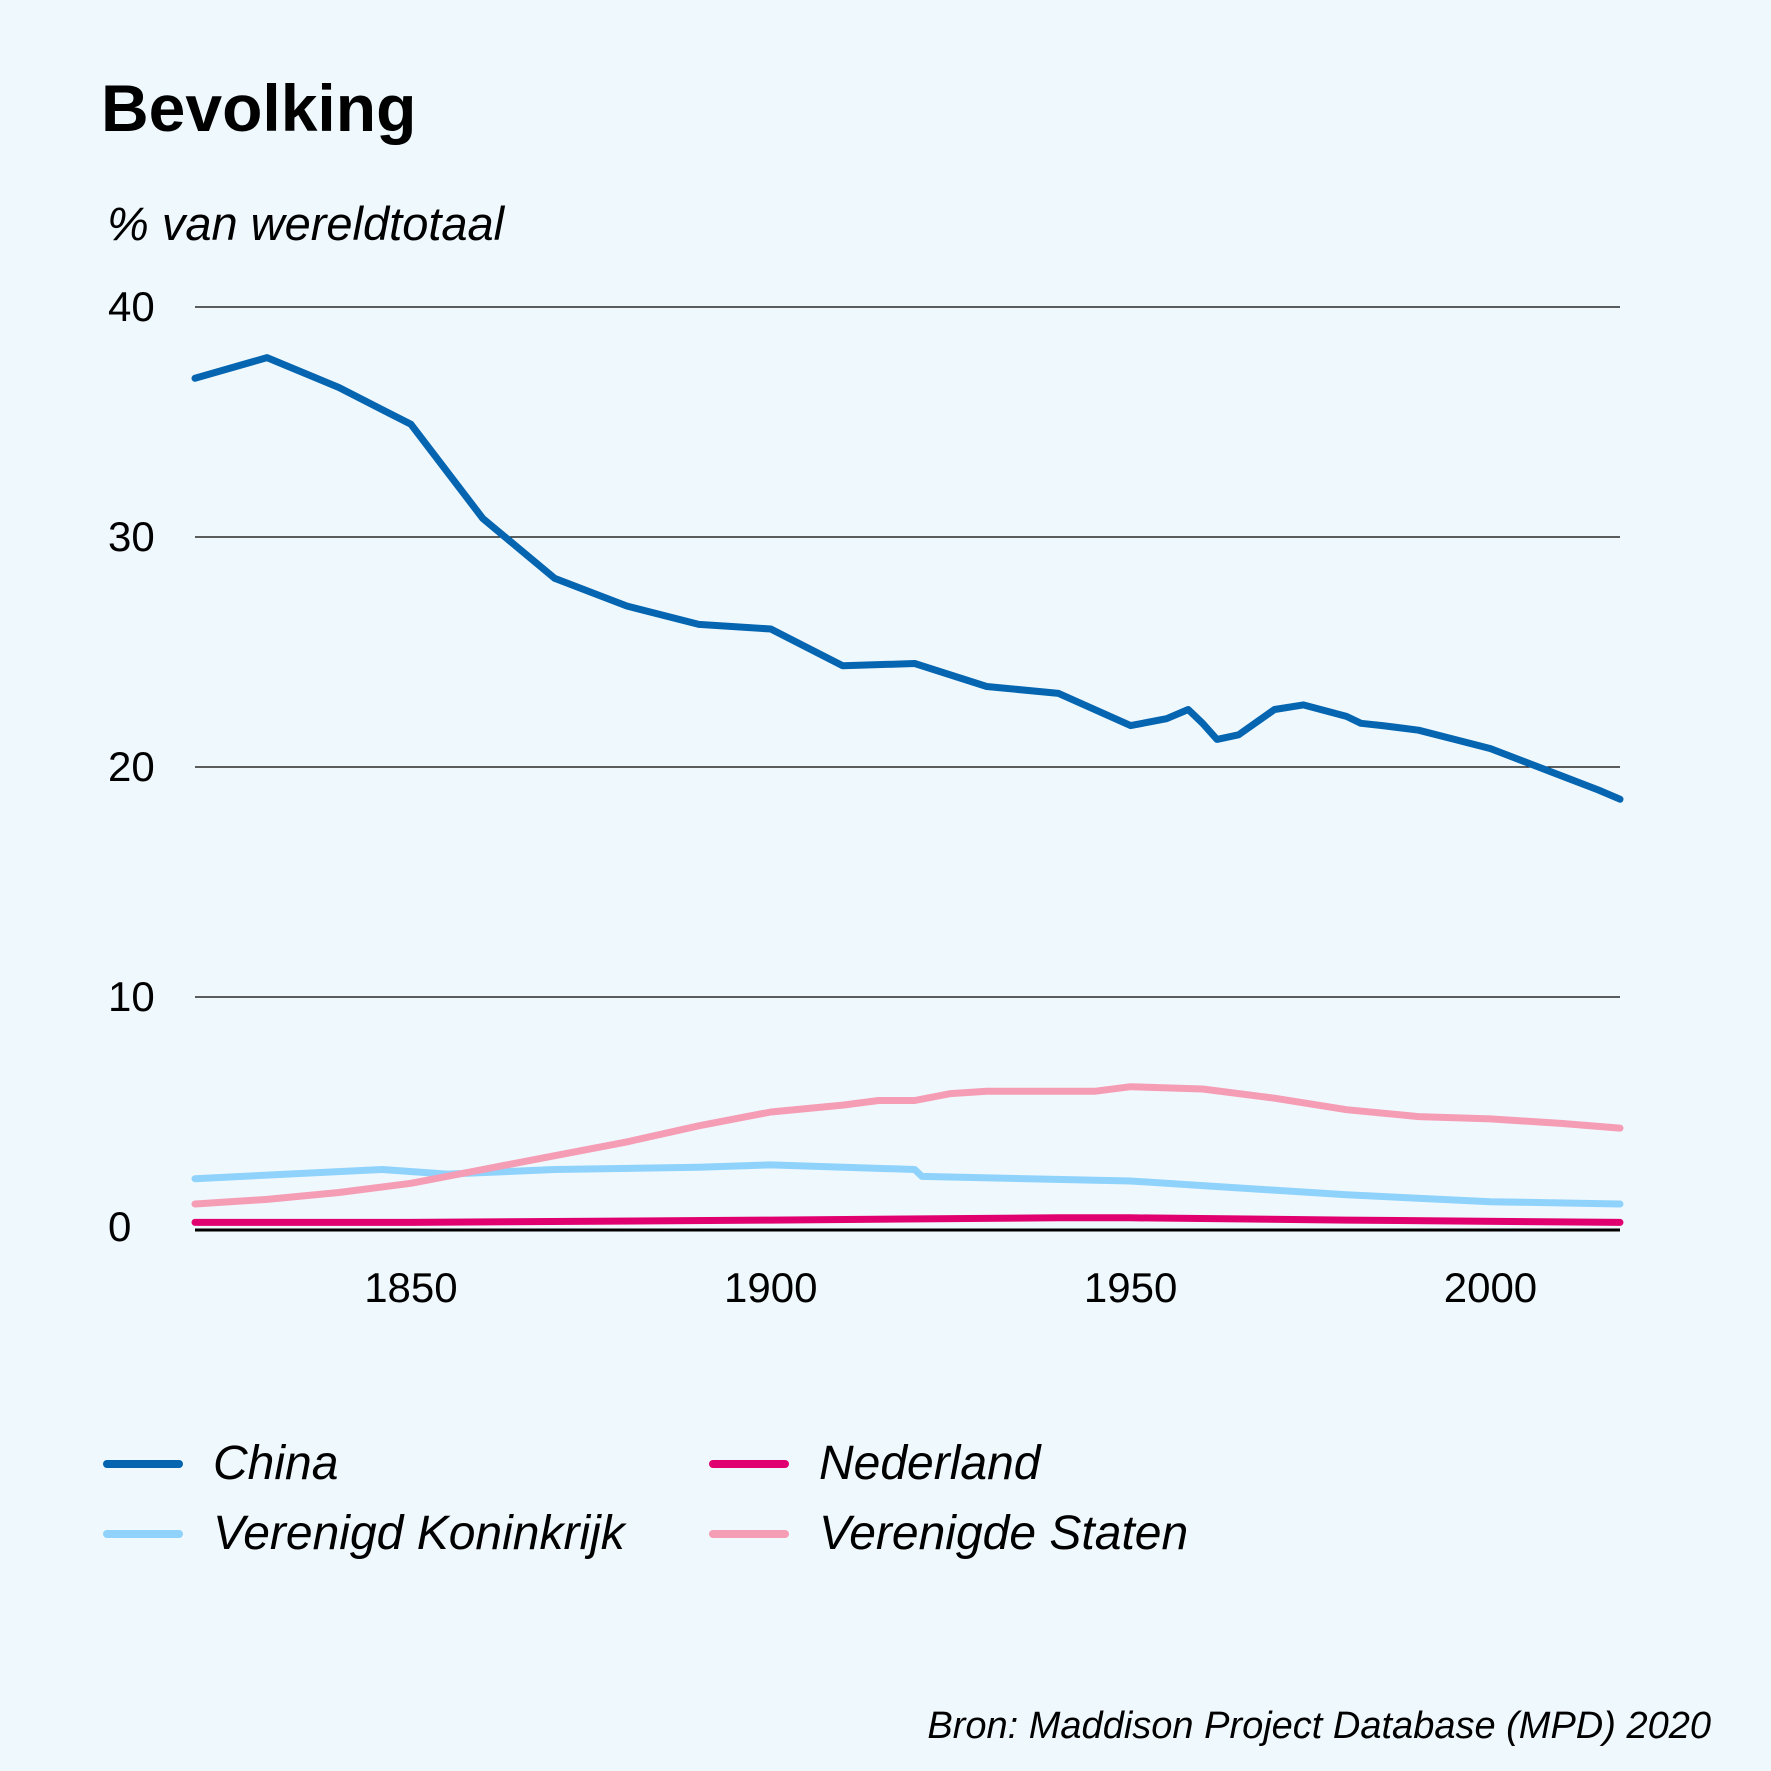 This screenshot has width=1771, height=1771. Describe the element at coordinates (907, 1145) in the screenshot. I see `series-line-verenigde-staten` at that location.